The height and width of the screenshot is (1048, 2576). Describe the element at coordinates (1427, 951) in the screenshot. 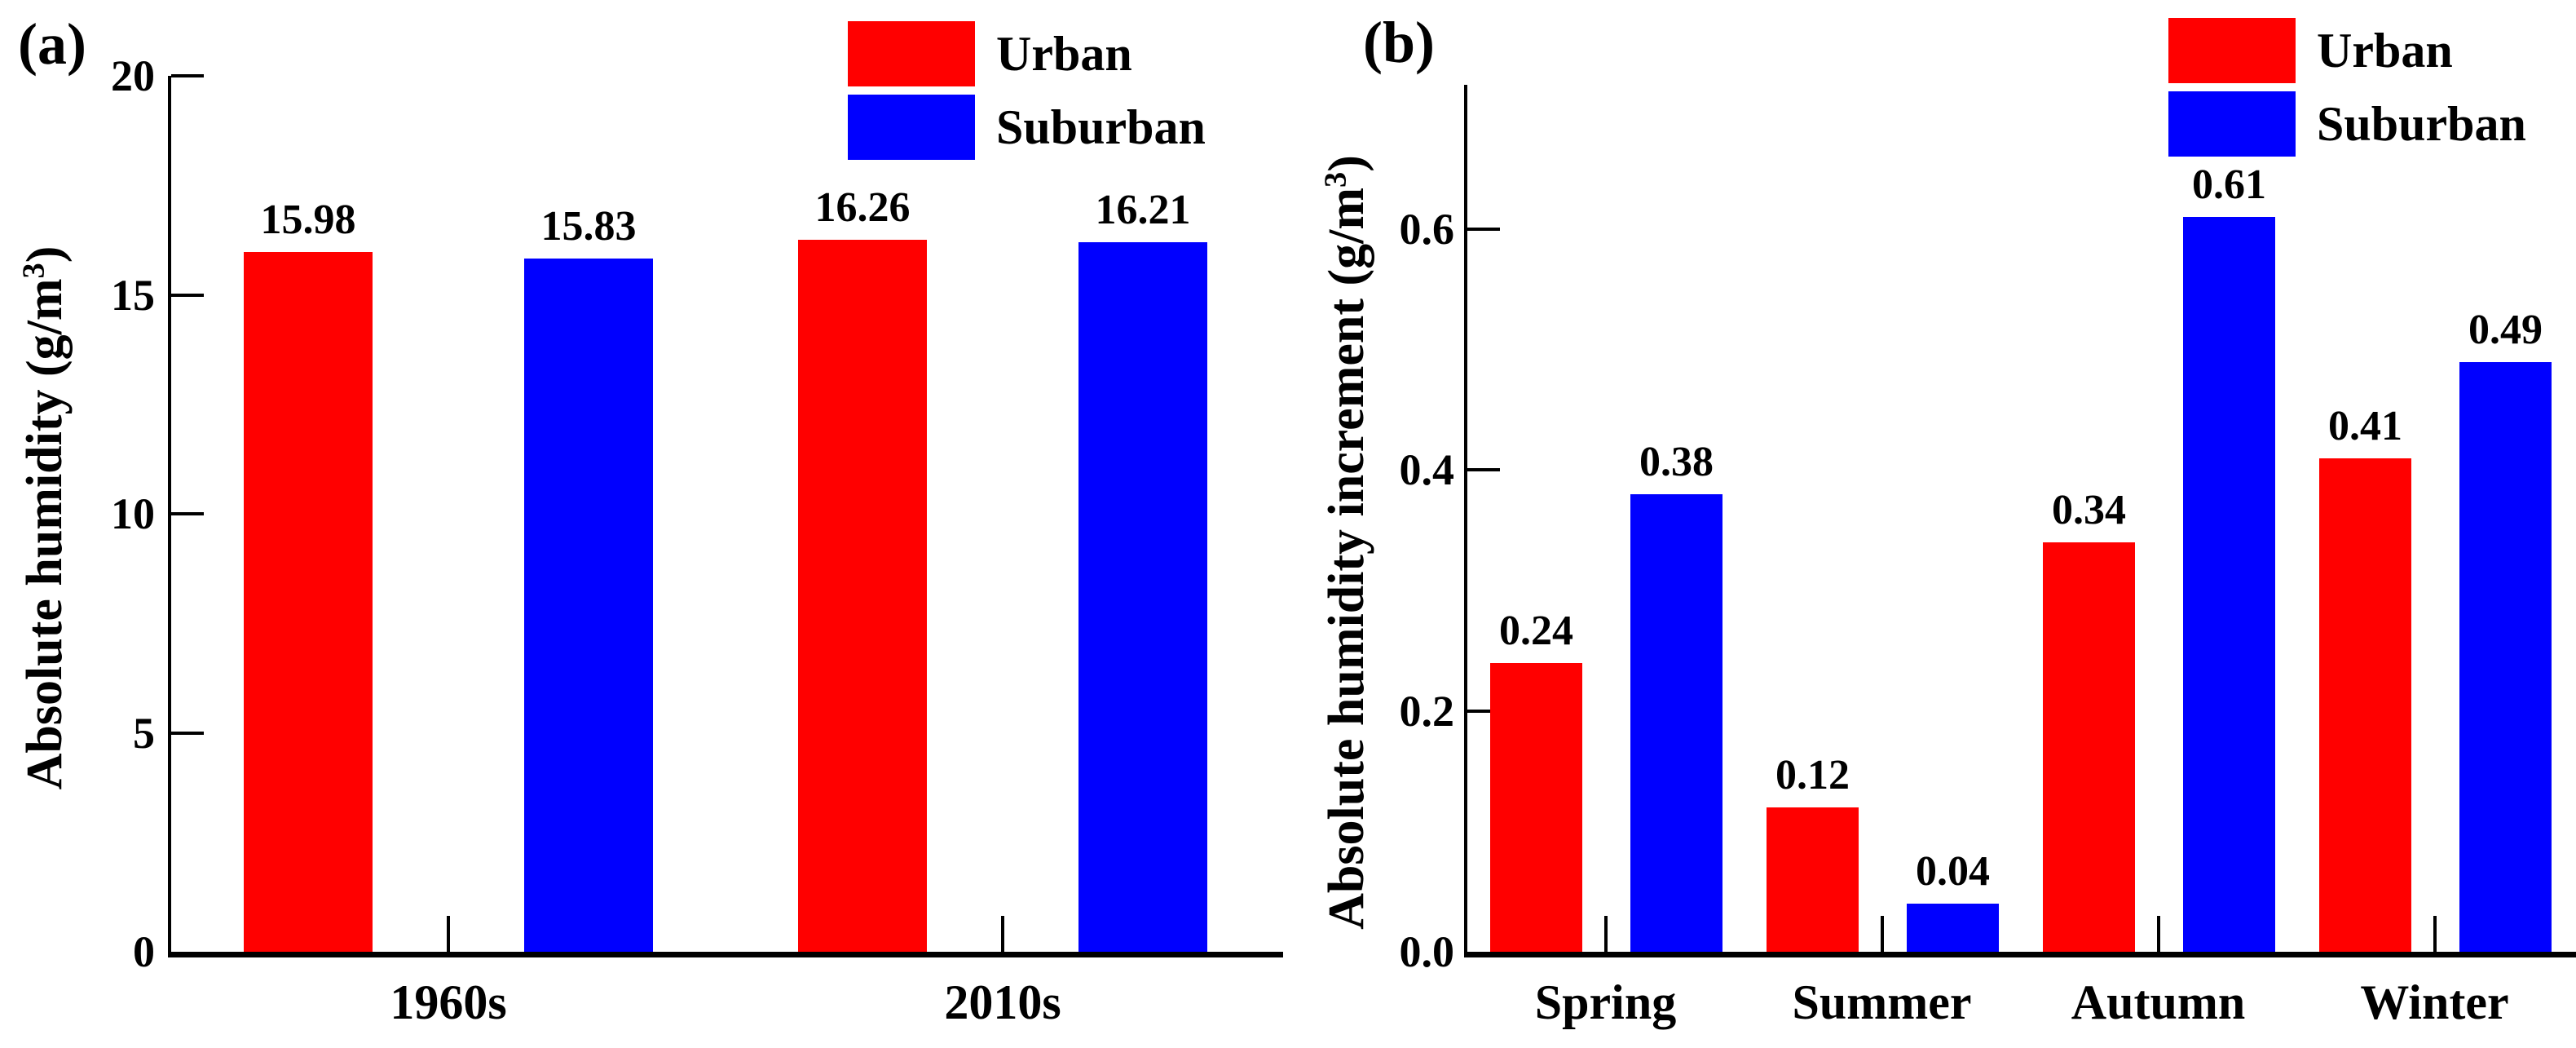

I see `b-y-tick-label: 0.0` at that location.